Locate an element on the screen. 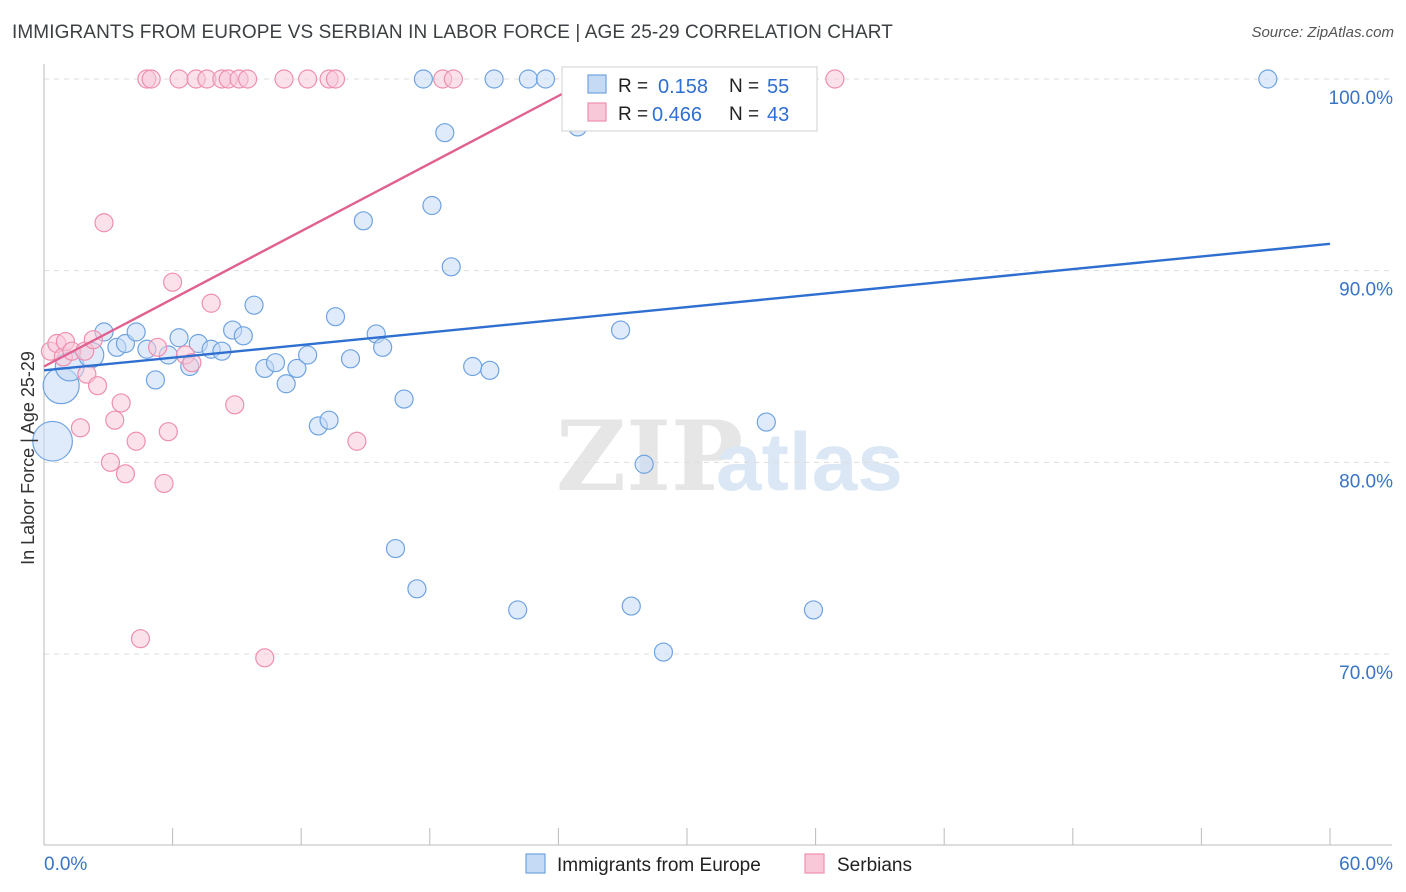  series-legend-swatch-pink is located at coordinates (814, 863).